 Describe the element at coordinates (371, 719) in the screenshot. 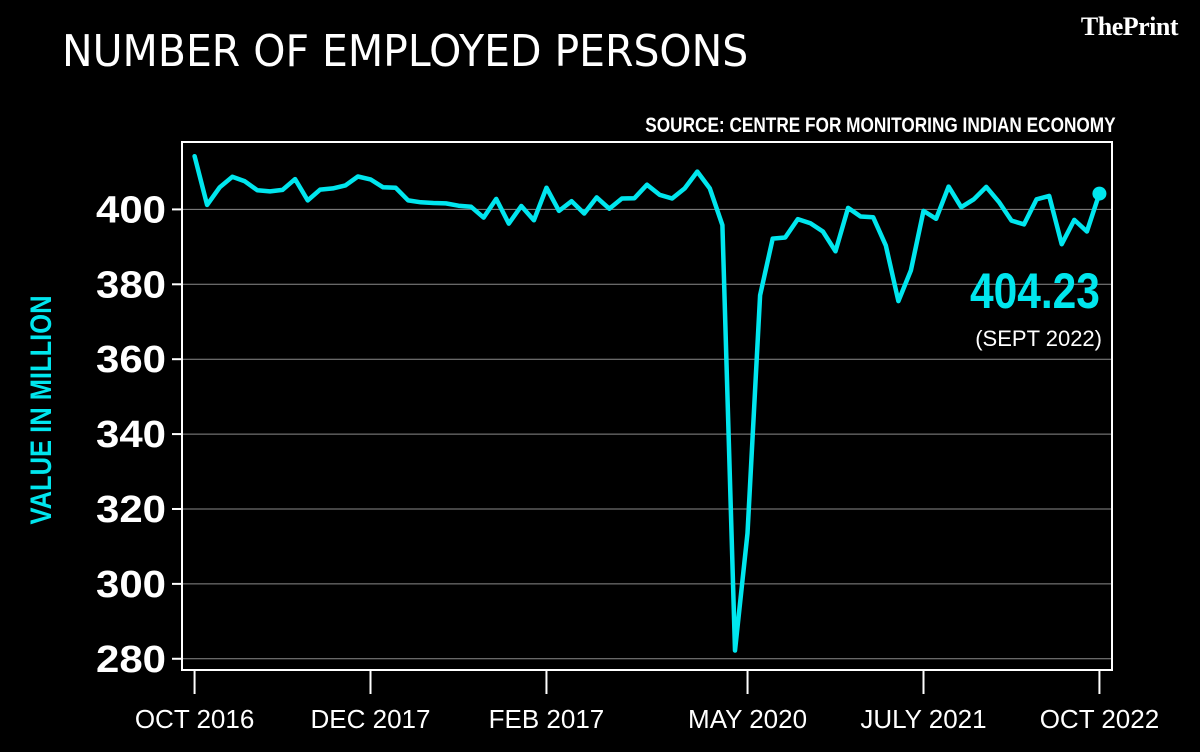

I see `x-tick-label: DEC 2017` at that location.